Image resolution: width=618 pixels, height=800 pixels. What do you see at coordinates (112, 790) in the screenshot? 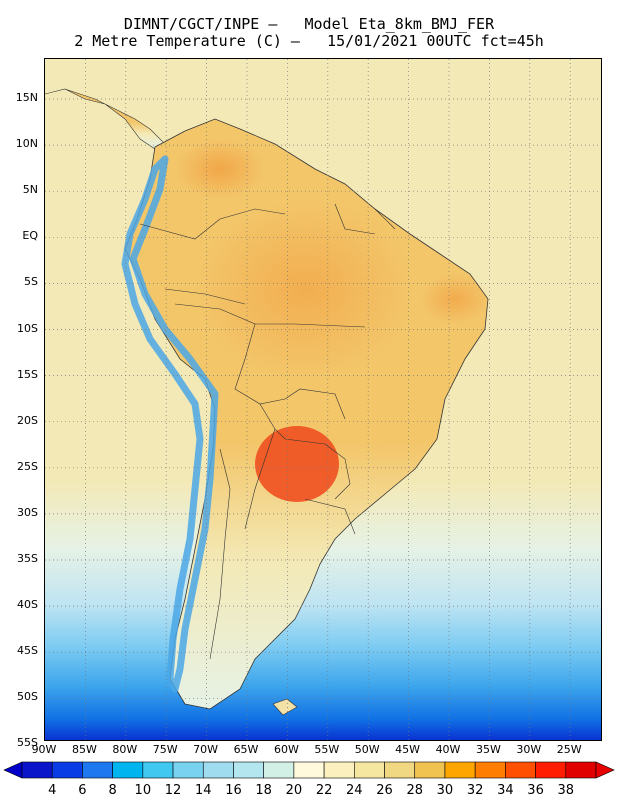
I see `colorbar-label: 8` at bounding box center [112, 790].